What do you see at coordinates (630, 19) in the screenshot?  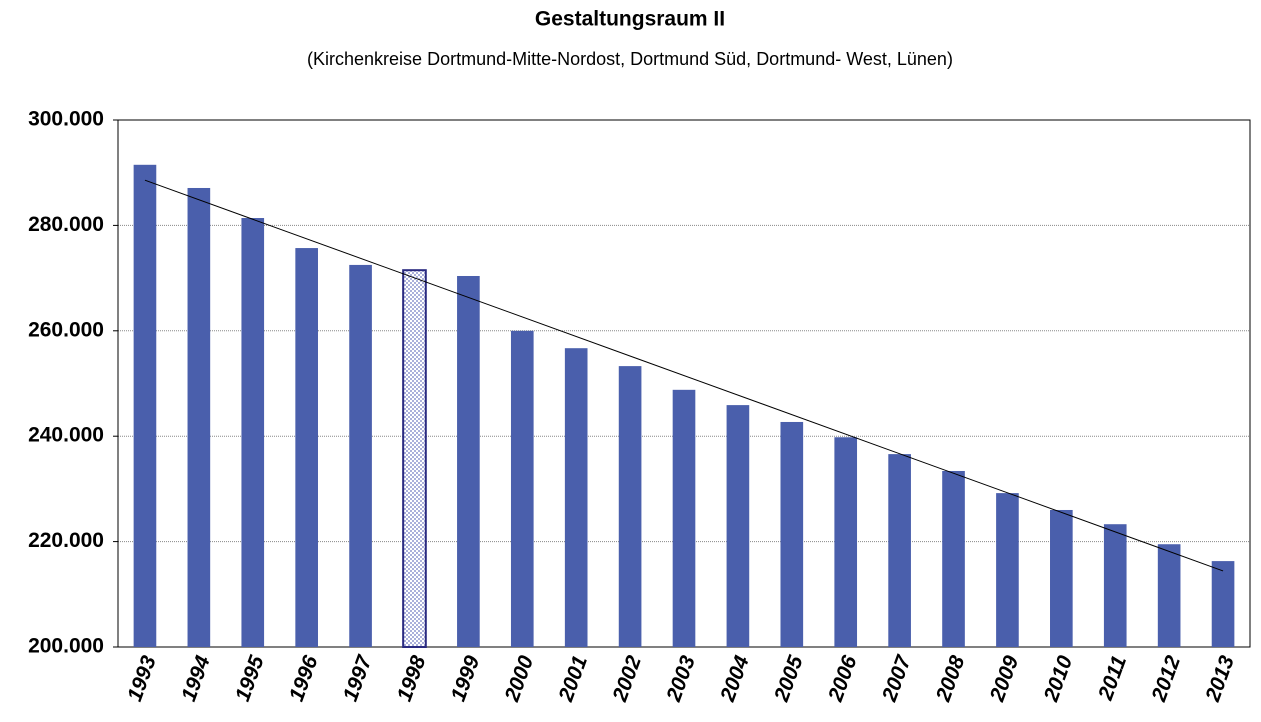 I see `chart-title: Gestaltungsraum II` at bounding box center [630, 19].